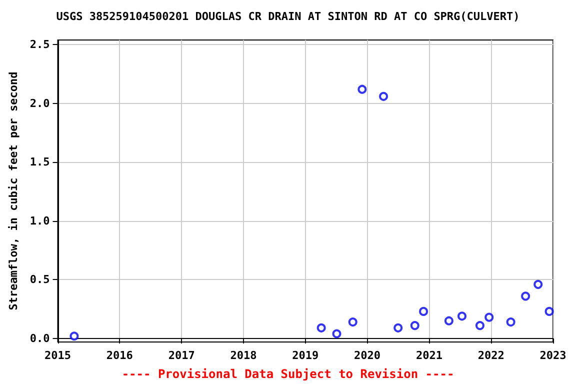 The image size is (576, 384). I want to click on y-tick-label: 2.5, so click(40, 45).